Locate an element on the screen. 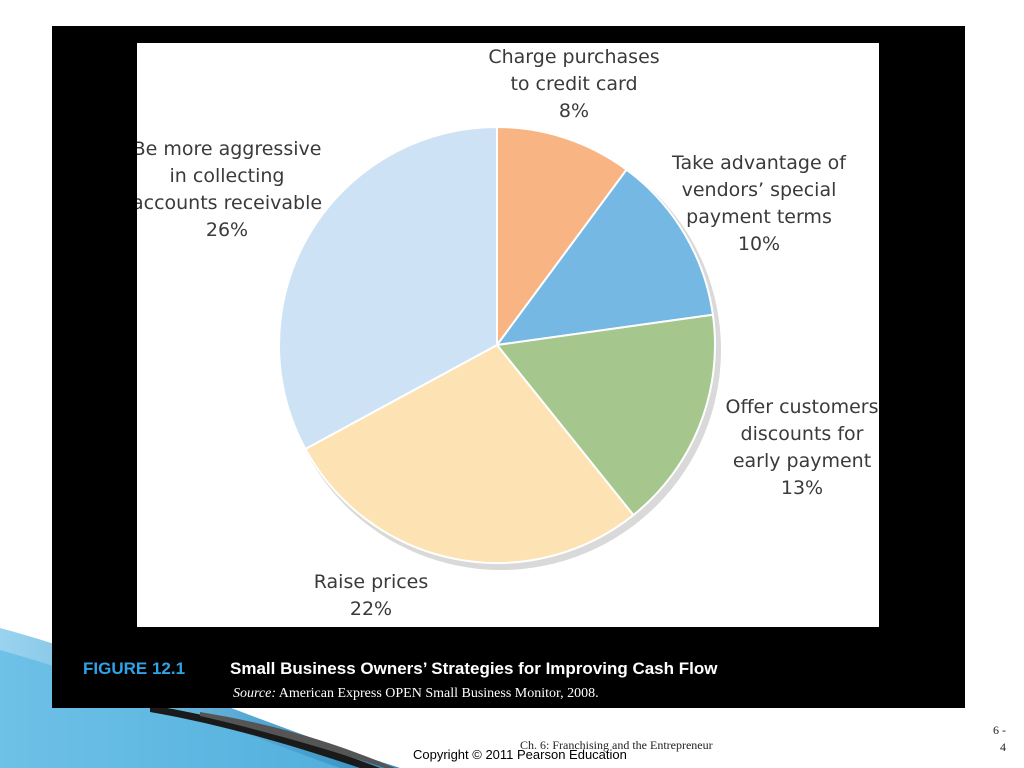 This screenshot has height=768, width=1024. slice-label-line: in collecting is located at coordinates (227, 176).